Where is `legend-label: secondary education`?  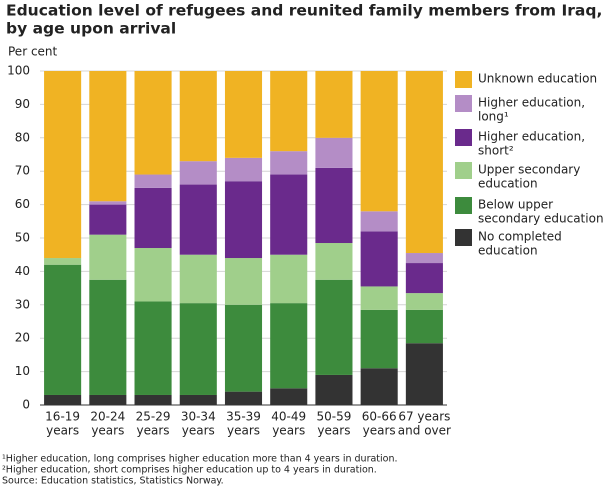
legend-label: secondary education is located at coordinates (541, 219).